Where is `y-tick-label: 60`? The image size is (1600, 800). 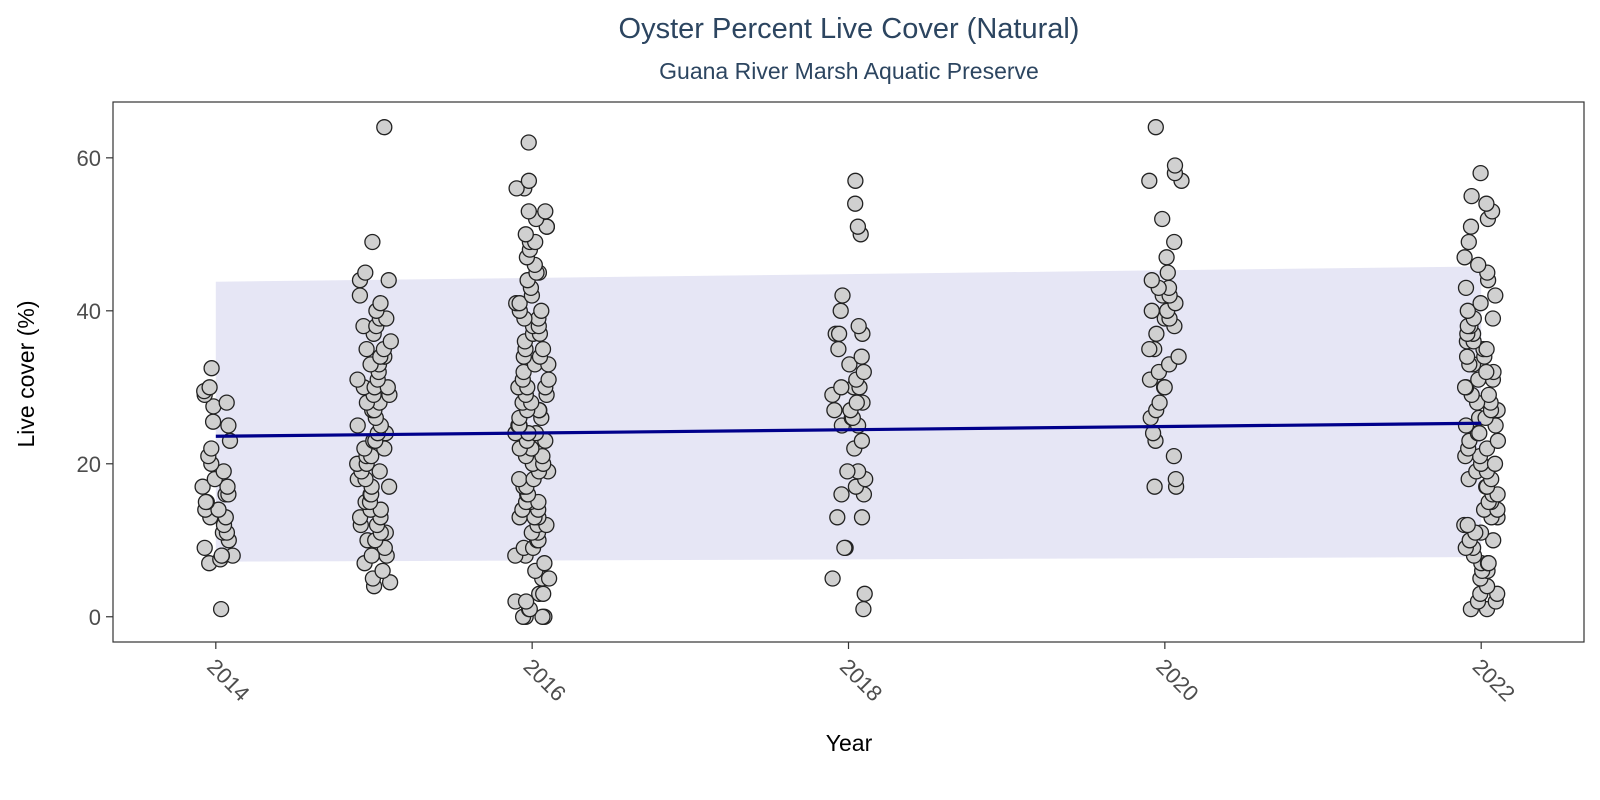
y-tick-label: 60 is located at coordinates (89, 158).